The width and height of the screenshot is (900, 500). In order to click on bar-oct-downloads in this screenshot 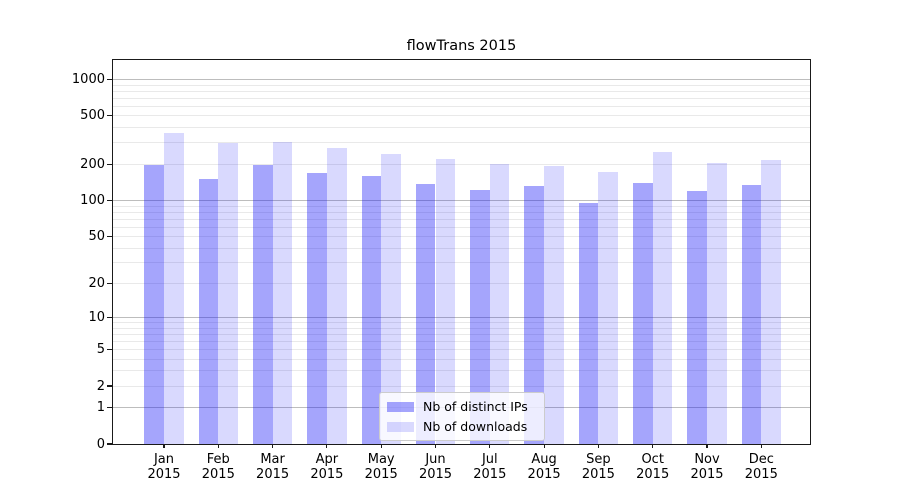, I will do `click(662, 297)`.